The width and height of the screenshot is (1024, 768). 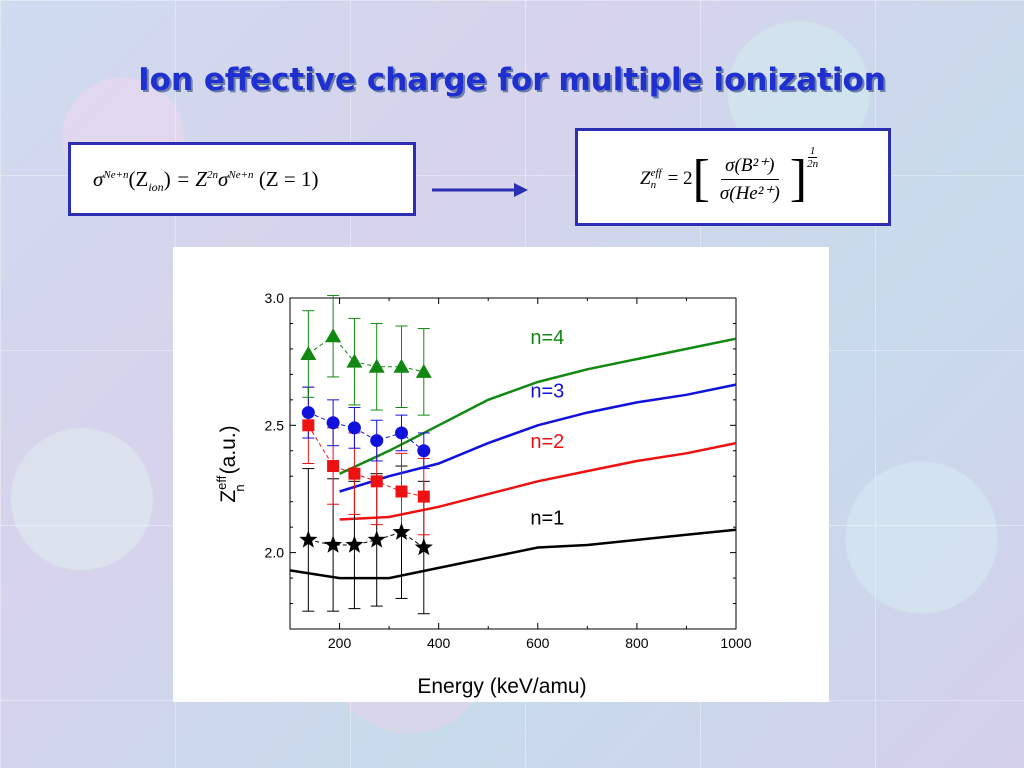 I want to click on y-tick-label: 2.0, so click(x=275, y=553).